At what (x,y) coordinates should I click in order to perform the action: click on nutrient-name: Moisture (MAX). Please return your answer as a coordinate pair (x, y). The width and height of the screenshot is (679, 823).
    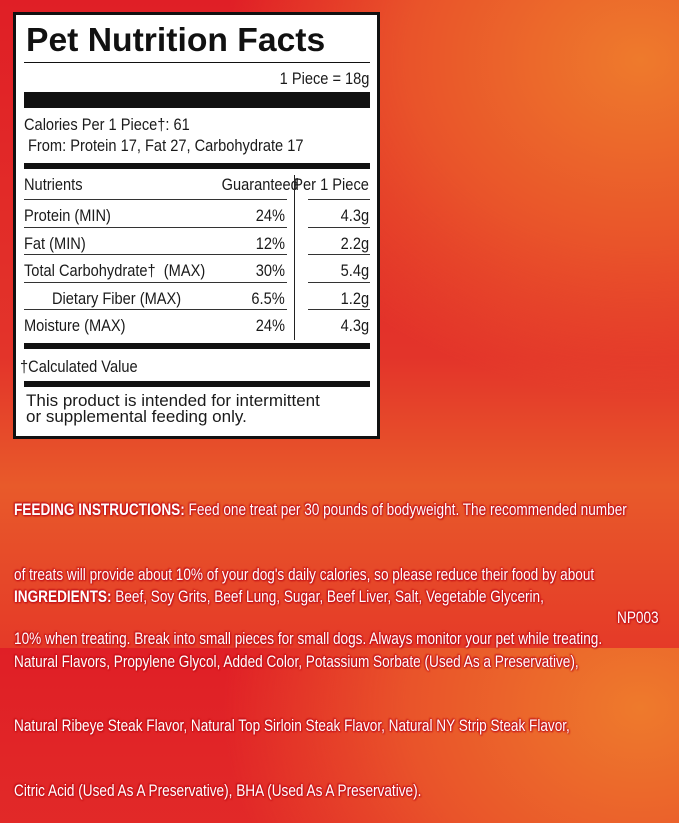
    Looking at the image, I should click on (75, 325).